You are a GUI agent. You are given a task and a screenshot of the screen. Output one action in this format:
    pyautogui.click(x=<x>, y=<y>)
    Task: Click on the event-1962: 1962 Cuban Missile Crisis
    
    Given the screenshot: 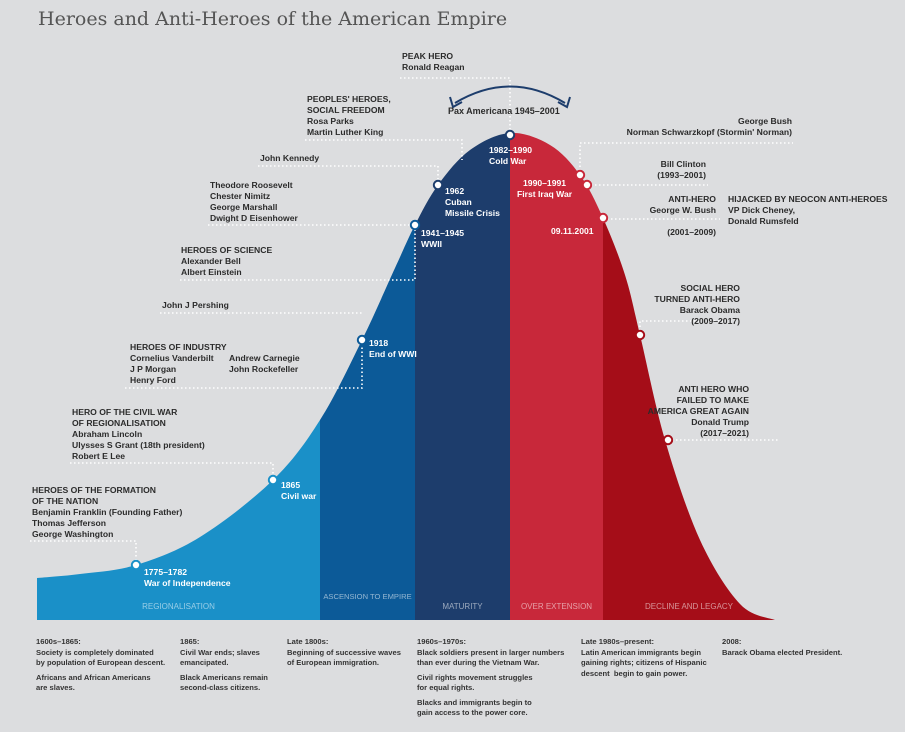 What is the action you would take?
    pyautogui.click(x=472, y=202)
    